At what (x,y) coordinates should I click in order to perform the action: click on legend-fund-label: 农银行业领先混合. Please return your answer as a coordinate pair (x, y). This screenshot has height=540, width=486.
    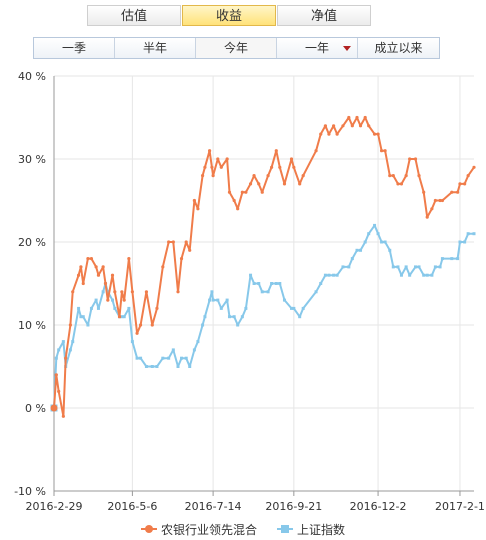
    Looking at the image, I should click on (208, 529).